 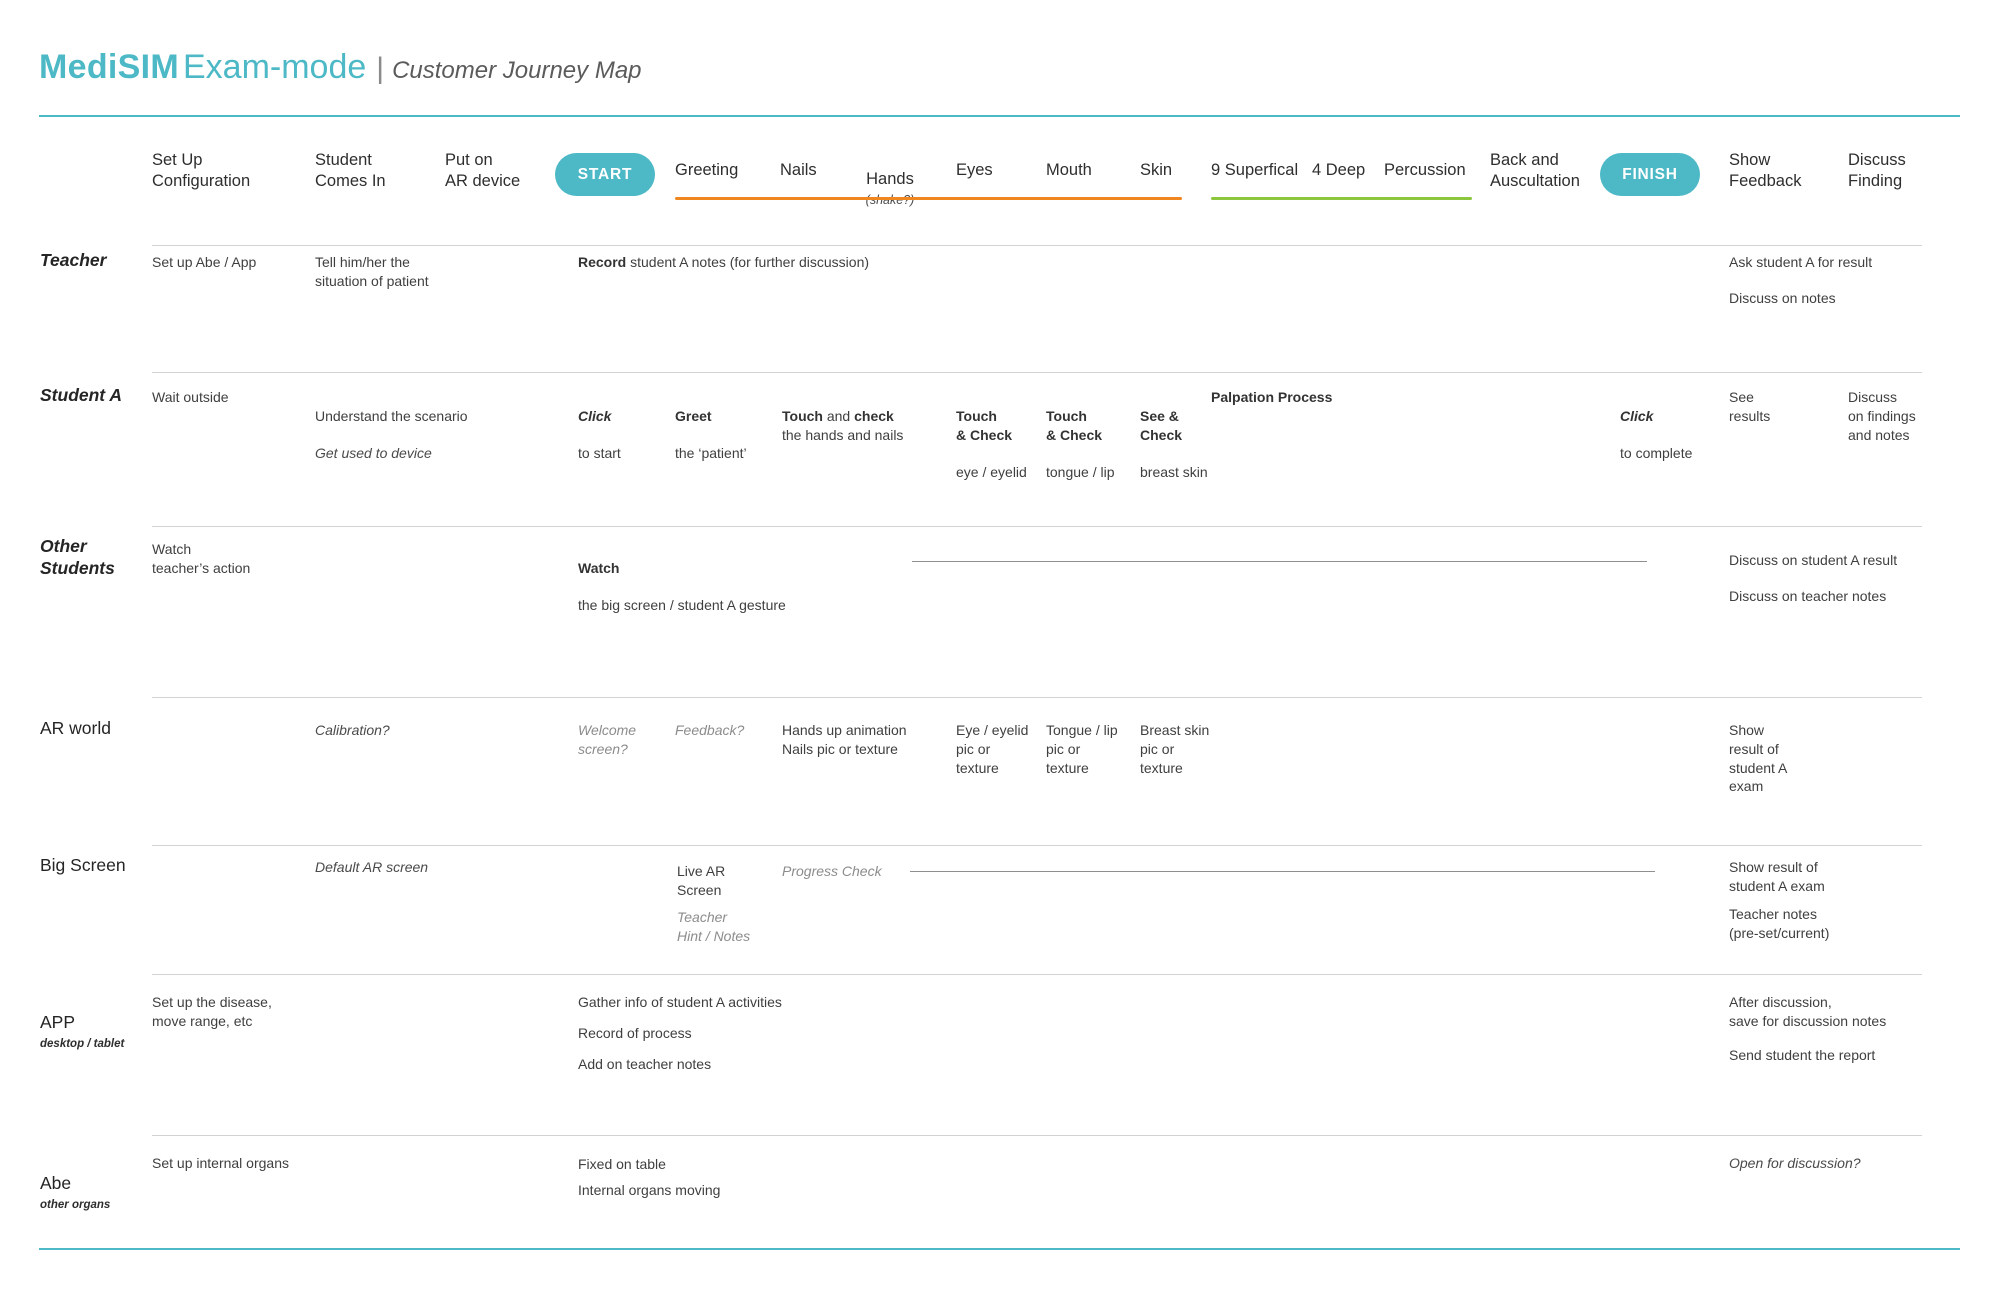 I want to click on teacher-comes-in-note: Tell him/her the situation of patient, so click(x=372, y=271).